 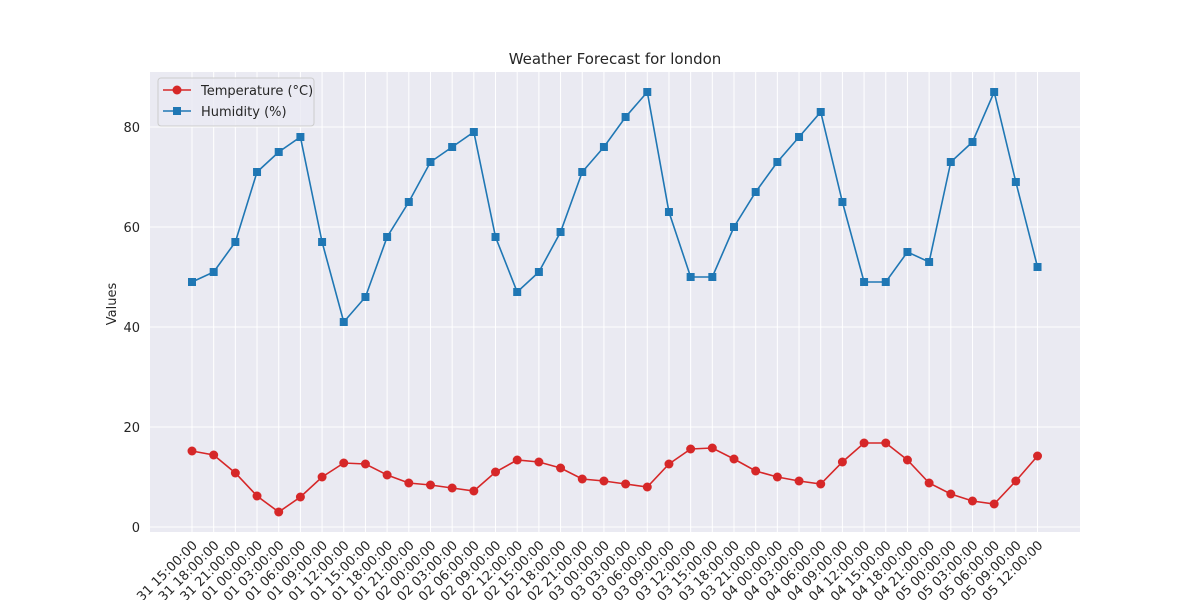 I want to click on y-tick-label: 20, so click(x=131, y=428).